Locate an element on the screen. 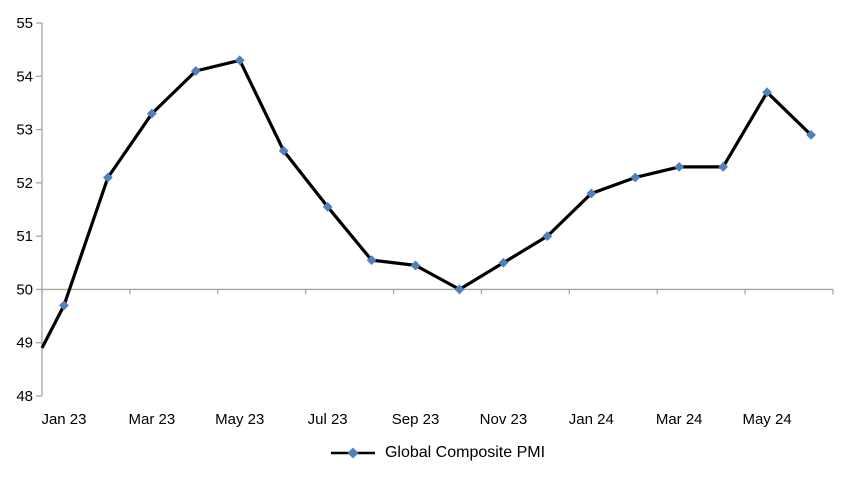  x-axis-tick-label: Jan 24 is located at coordinates (591, 419).